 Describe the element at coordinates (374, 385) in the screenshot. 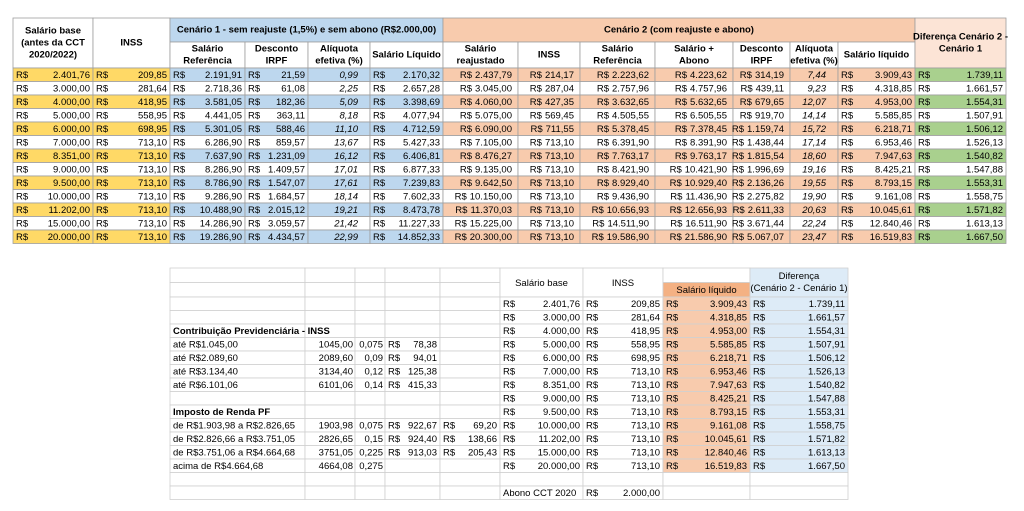

I see `bracket-rate: 0,14` at that location.